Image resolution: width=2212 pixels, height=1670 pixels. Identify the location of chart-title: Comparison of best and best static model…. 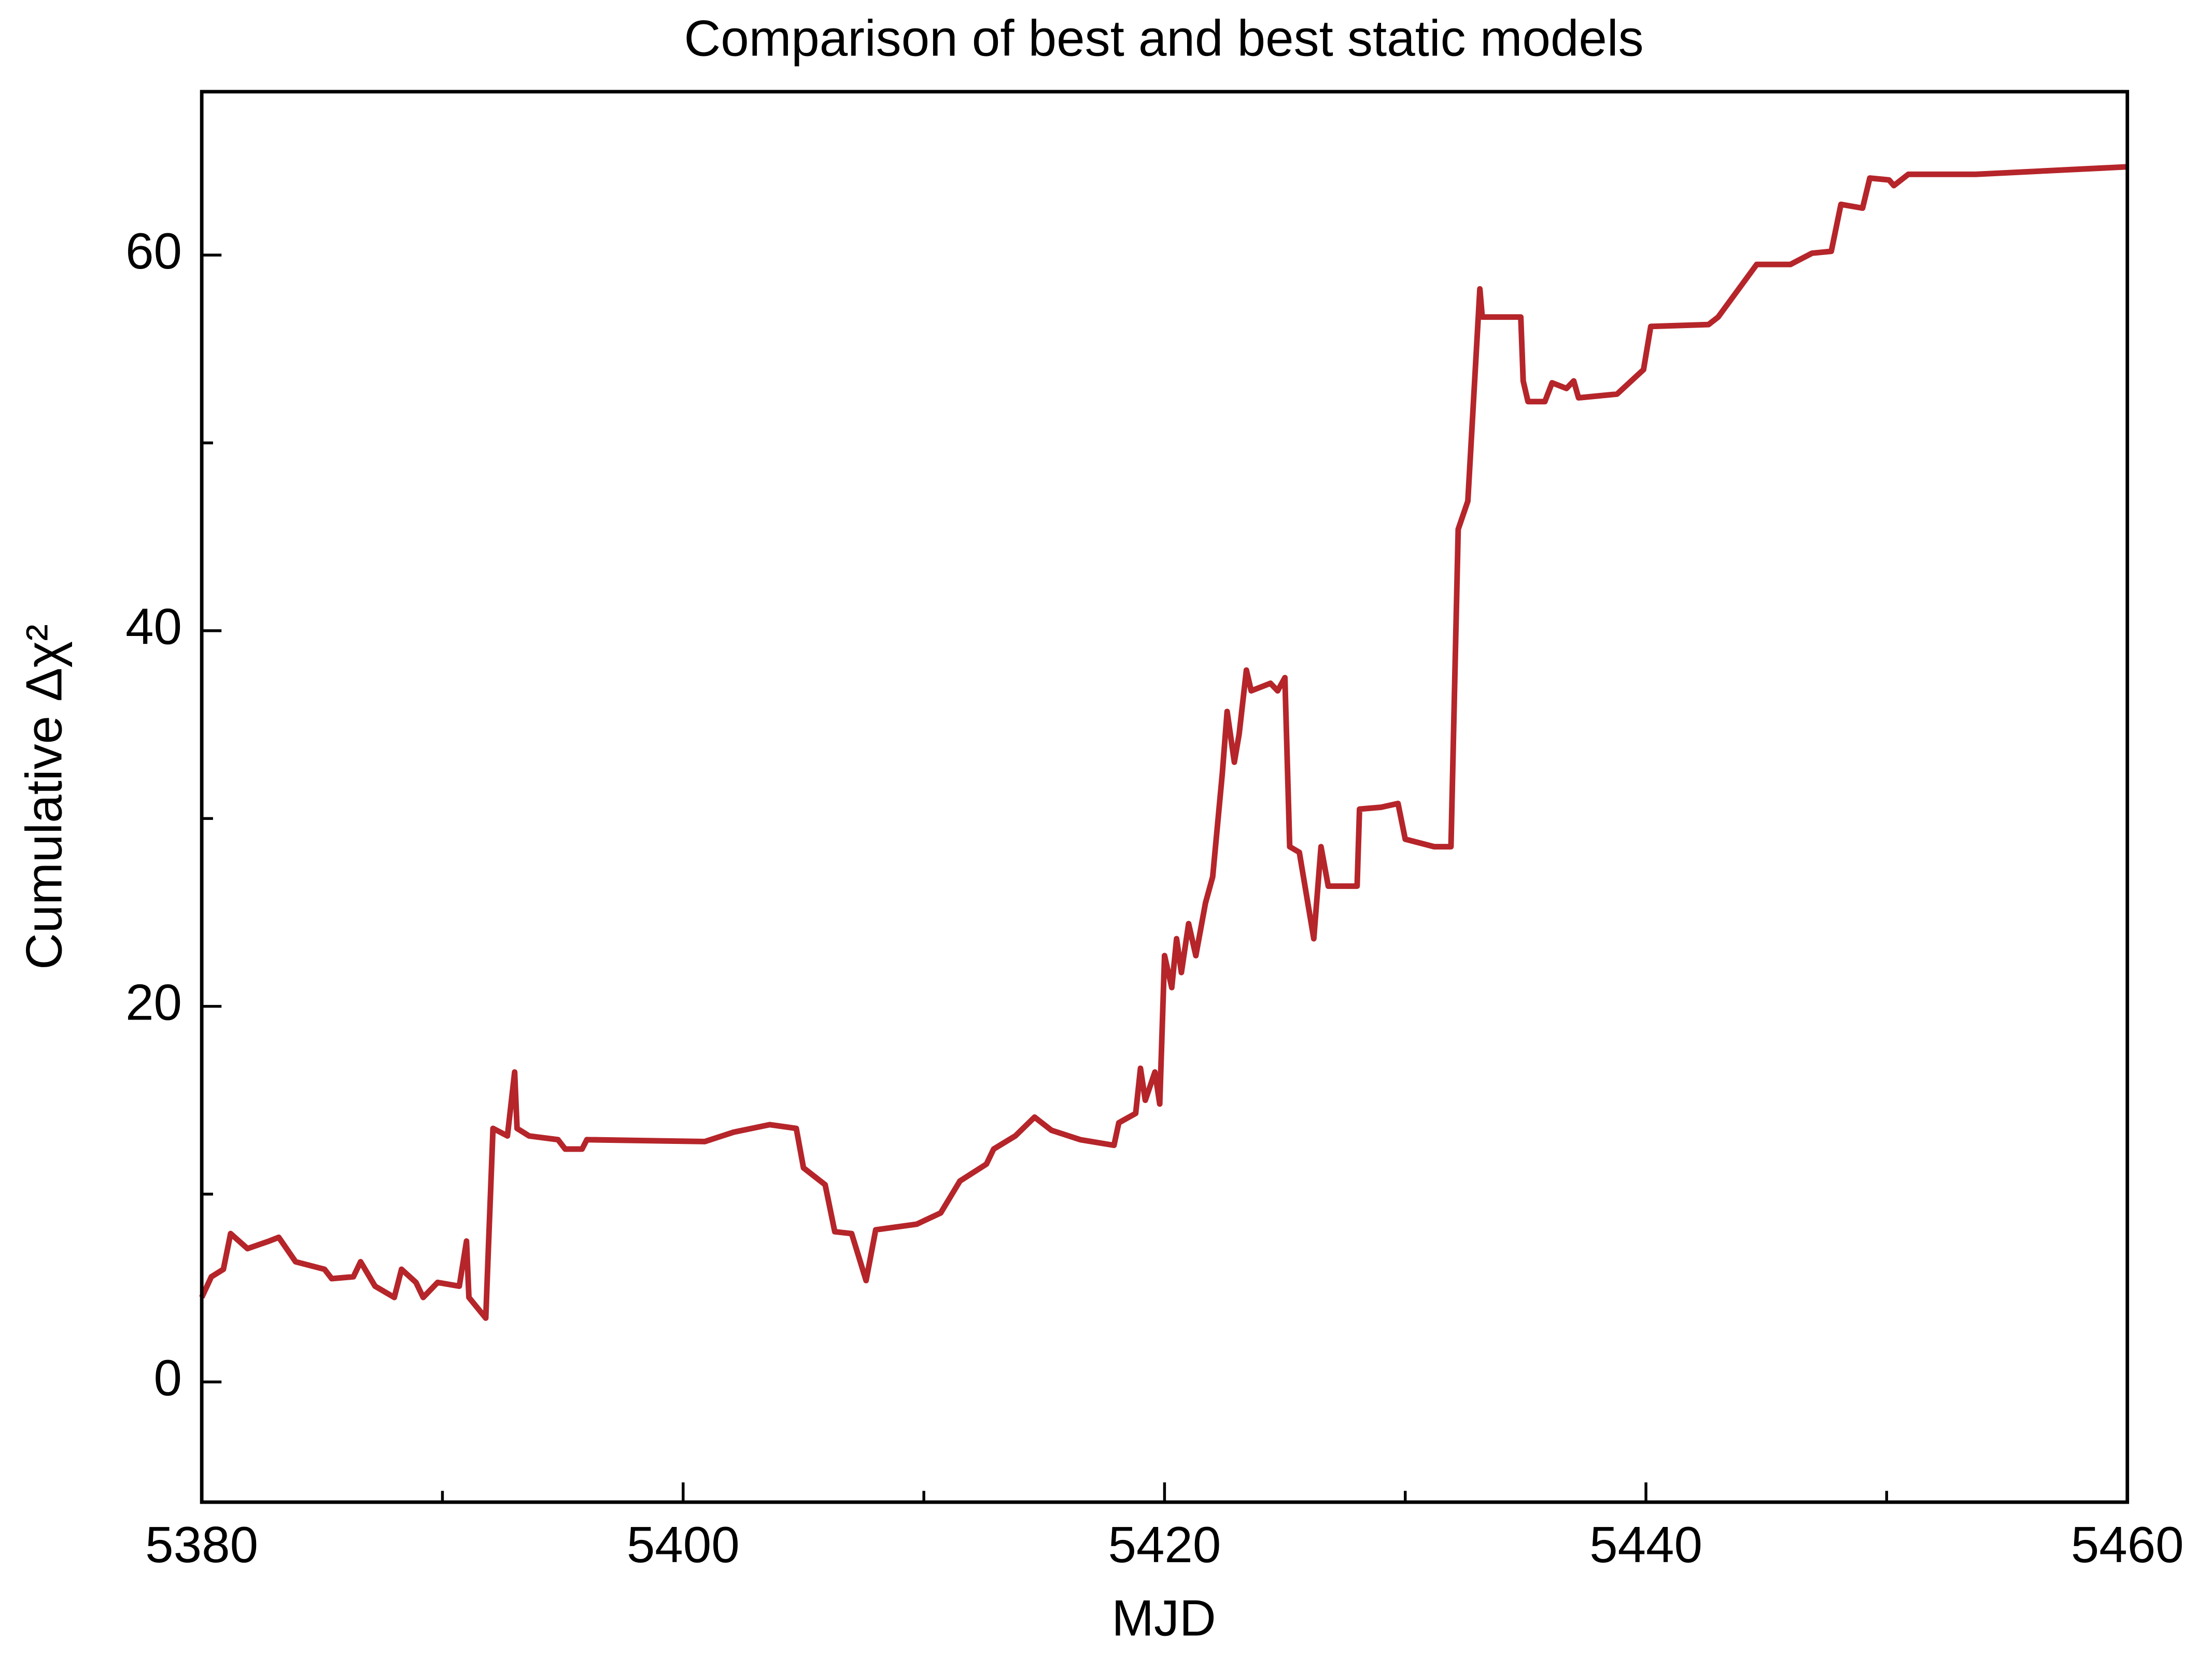
(1163, 38).